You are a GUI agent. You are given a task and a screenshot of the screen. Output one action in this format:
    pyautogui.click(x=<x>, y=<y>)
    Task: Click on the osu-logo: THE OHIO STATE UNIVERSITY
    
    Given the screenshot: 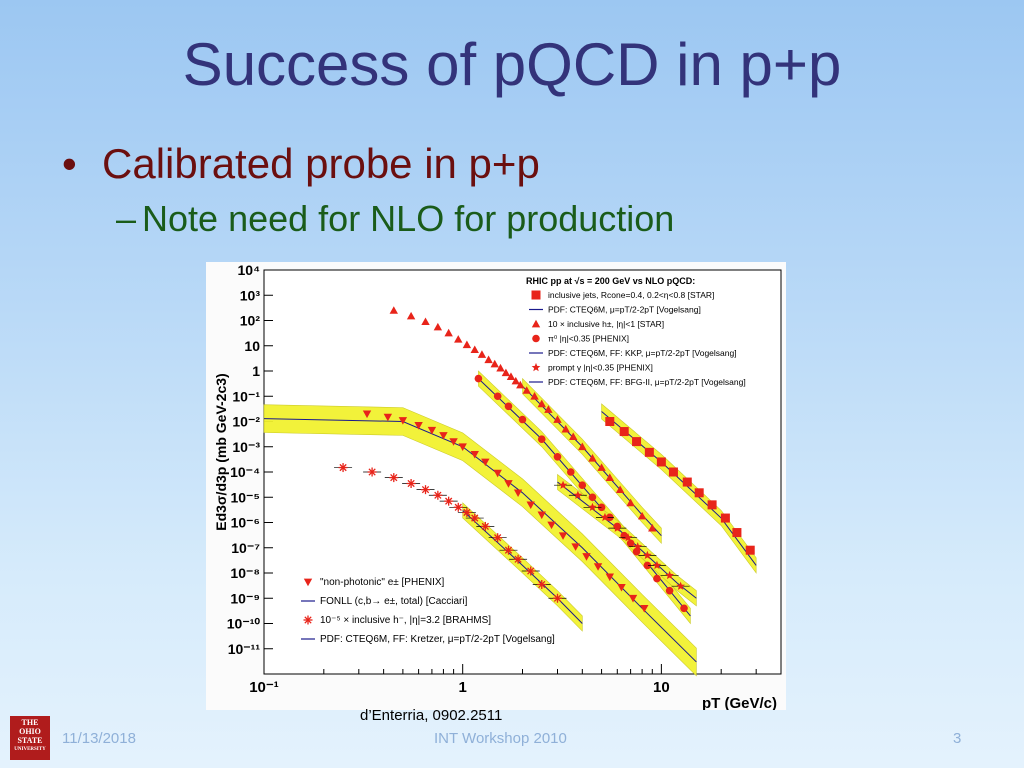 What is the action you would take?
    pyautogui.click(x=30, y=738)
    